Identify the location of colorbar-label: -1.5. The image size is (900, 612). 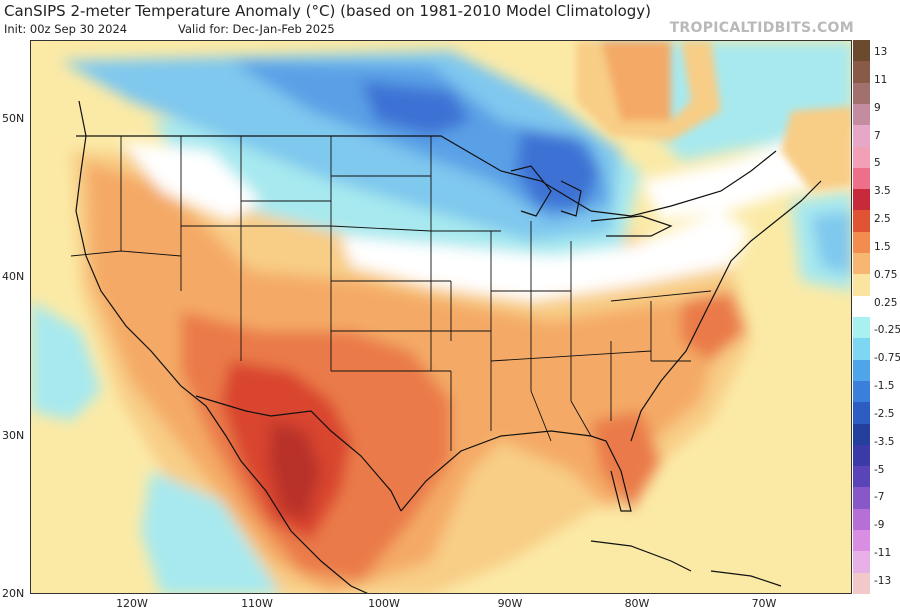
(884, 386).